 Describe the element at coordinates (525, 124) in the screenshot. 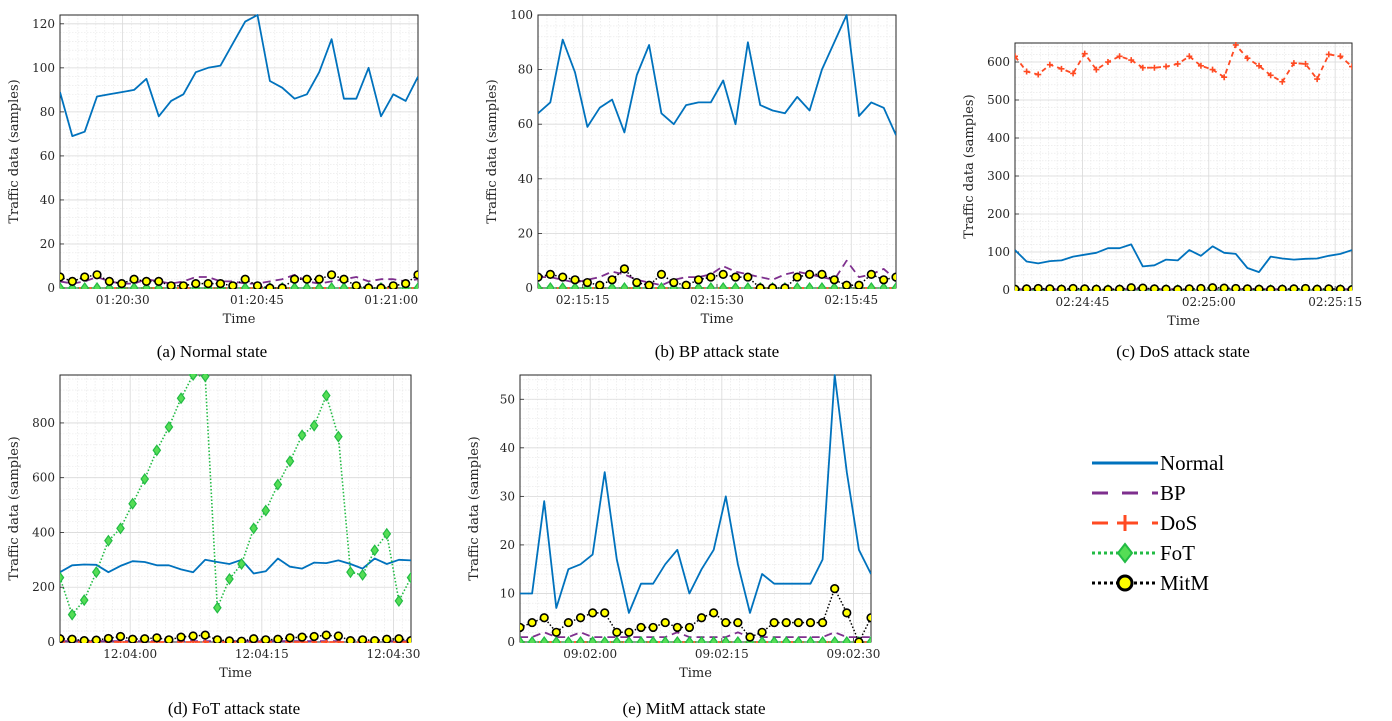

I see `y-tick-label: 60` at that location.